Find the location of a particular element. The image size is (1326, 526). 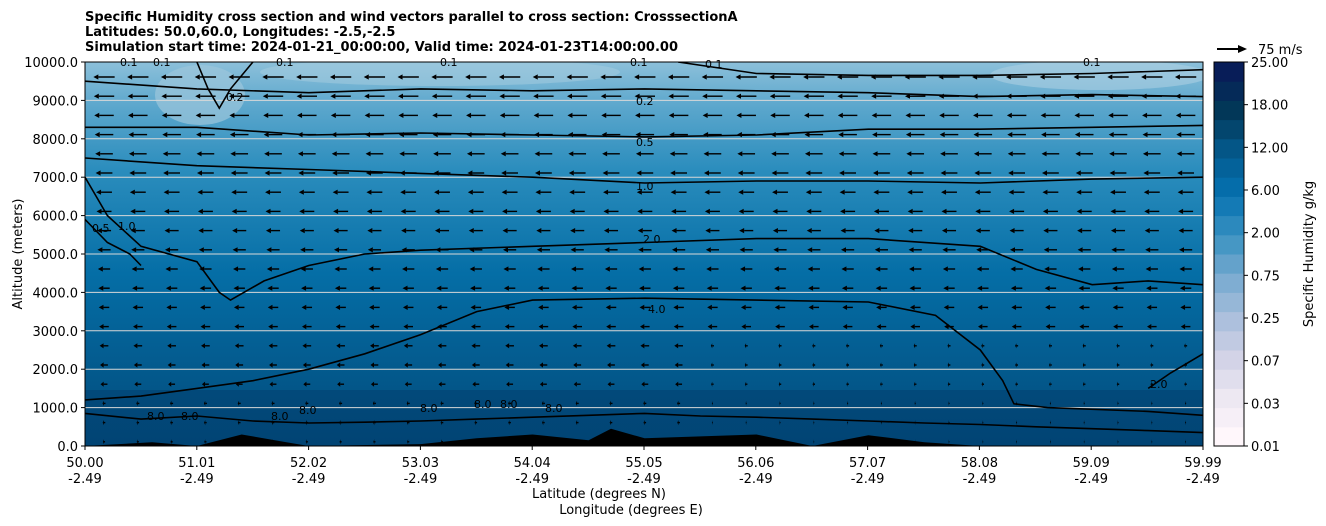

y-tick-label: 1000.0 is located at coordinates (56, 409).